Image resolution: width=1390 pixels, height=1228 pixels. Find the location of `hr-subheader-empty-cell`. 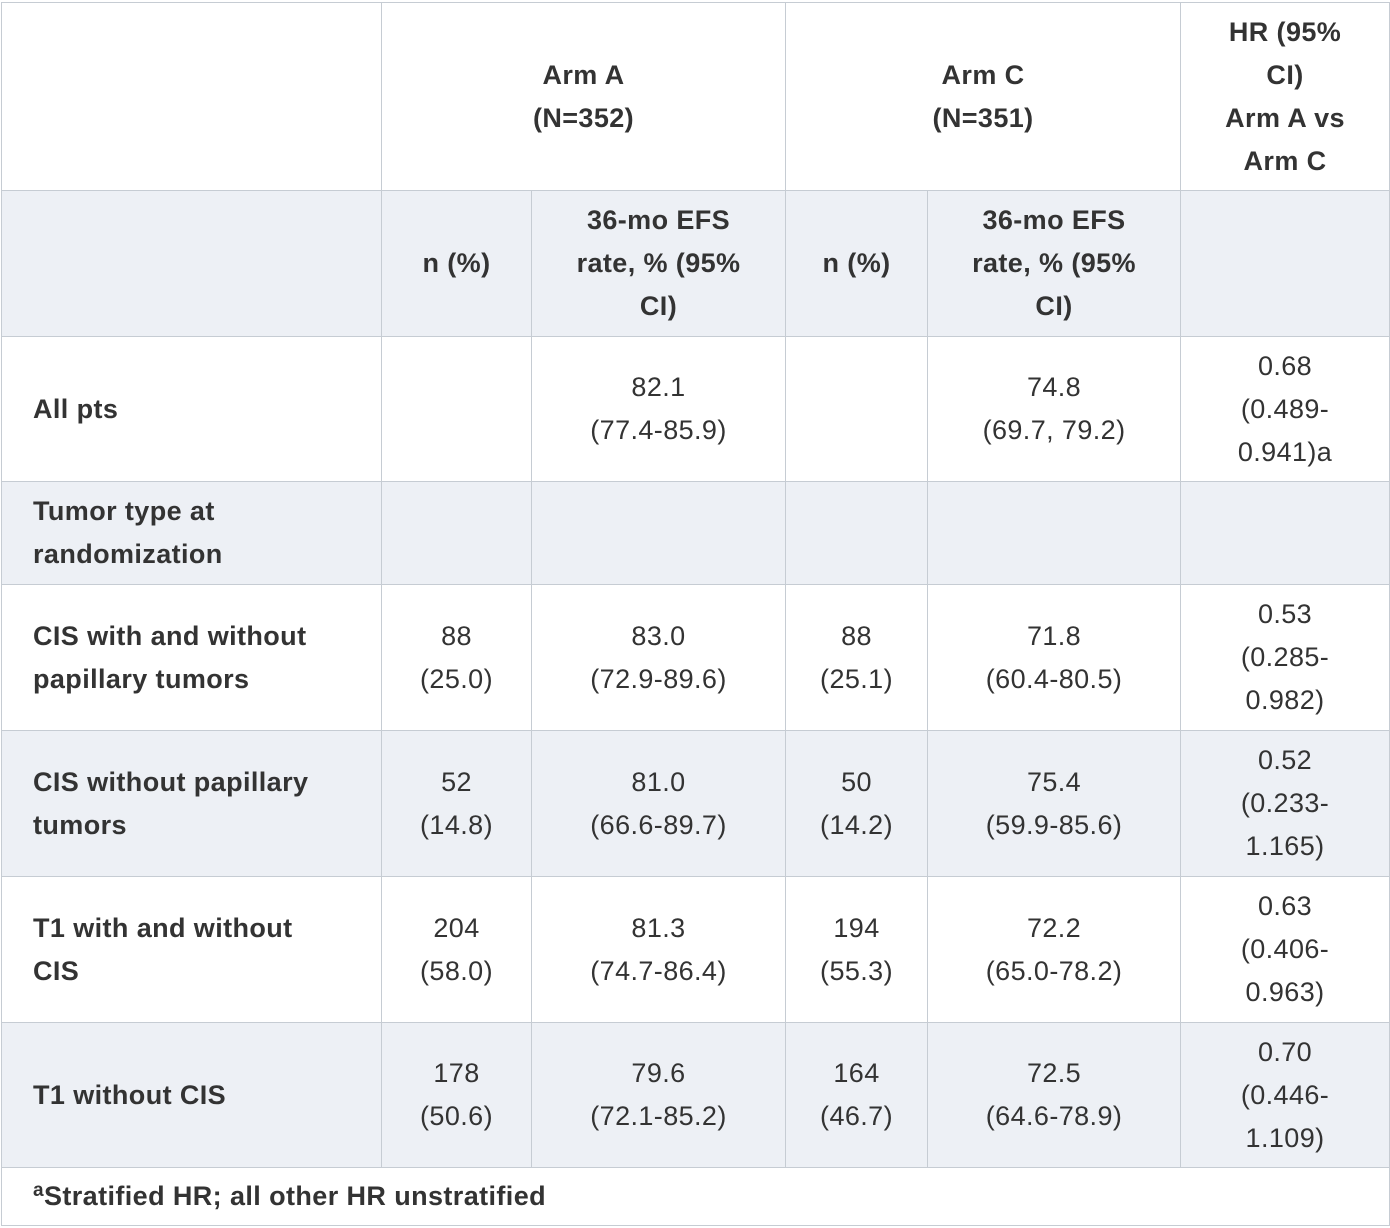

hr-subheader-empty-cell is located at coordinates (1285, 263).